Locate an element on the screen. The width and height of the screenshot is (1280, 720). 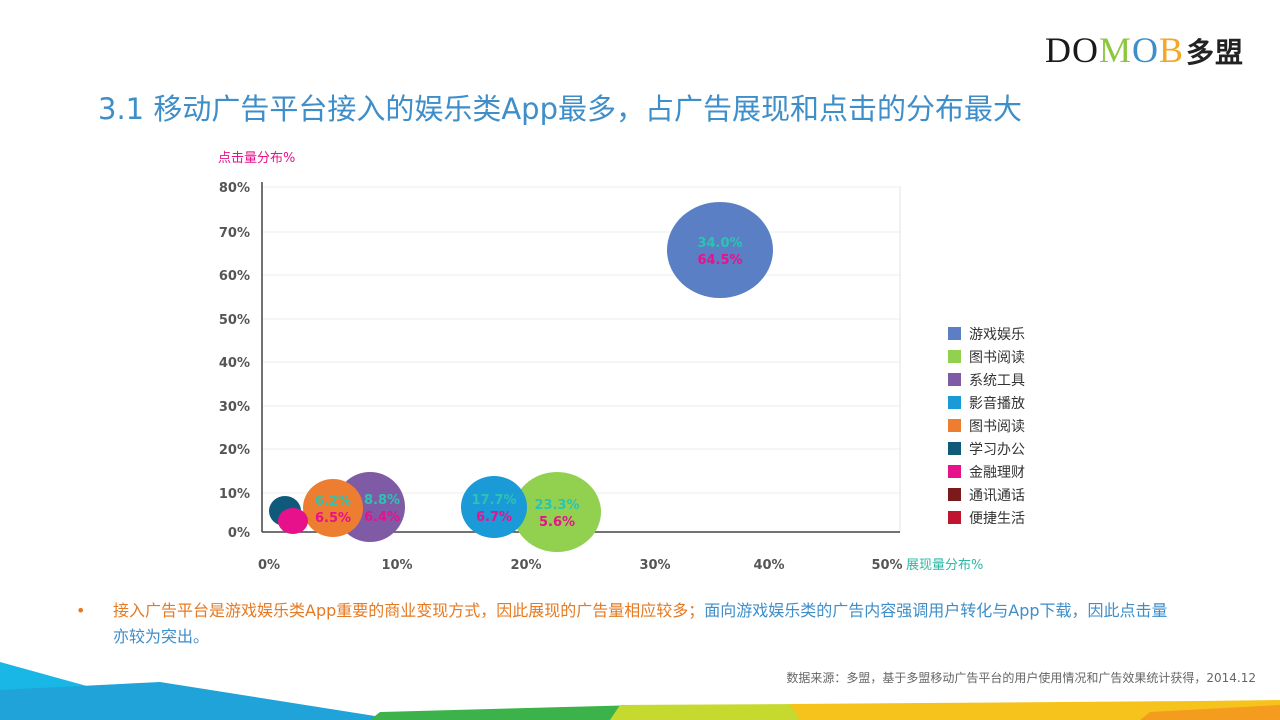
bullet-text-part2: 面向游戏娱乐类的广告内容强调用户转化与App下载，因此点击量亦较为突出。 is located at coordinates (640, 623).